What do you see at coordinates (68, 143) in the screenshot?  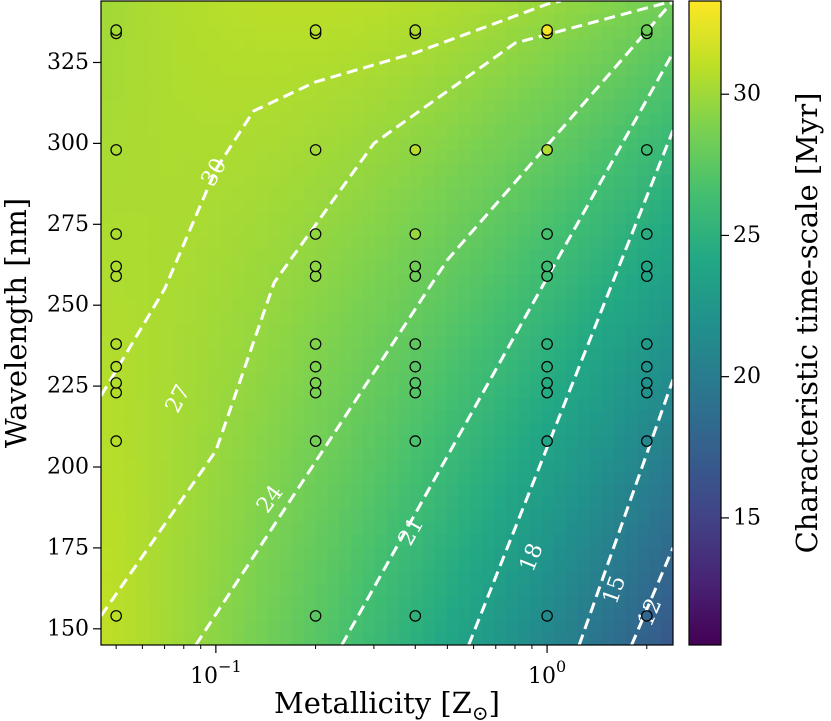 I see `y-tick-label: 300` at bounding box center [68, 143].